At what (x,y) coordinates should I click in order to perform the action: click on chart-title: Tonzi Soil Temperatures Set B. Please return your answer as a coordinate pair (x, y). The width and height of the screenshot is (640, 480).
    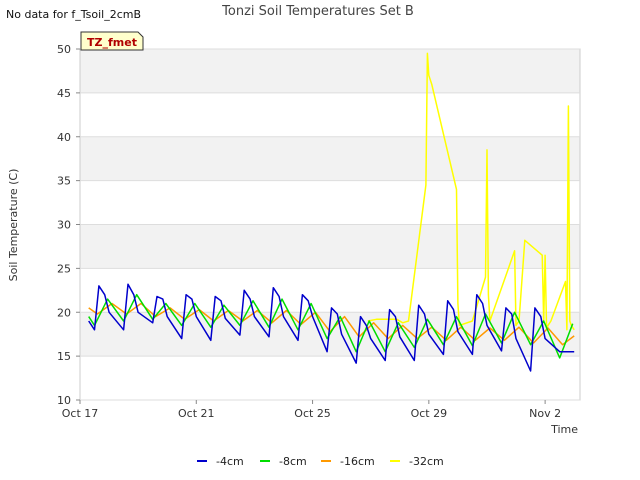
    Looking at the image, I should click on (317, 11).